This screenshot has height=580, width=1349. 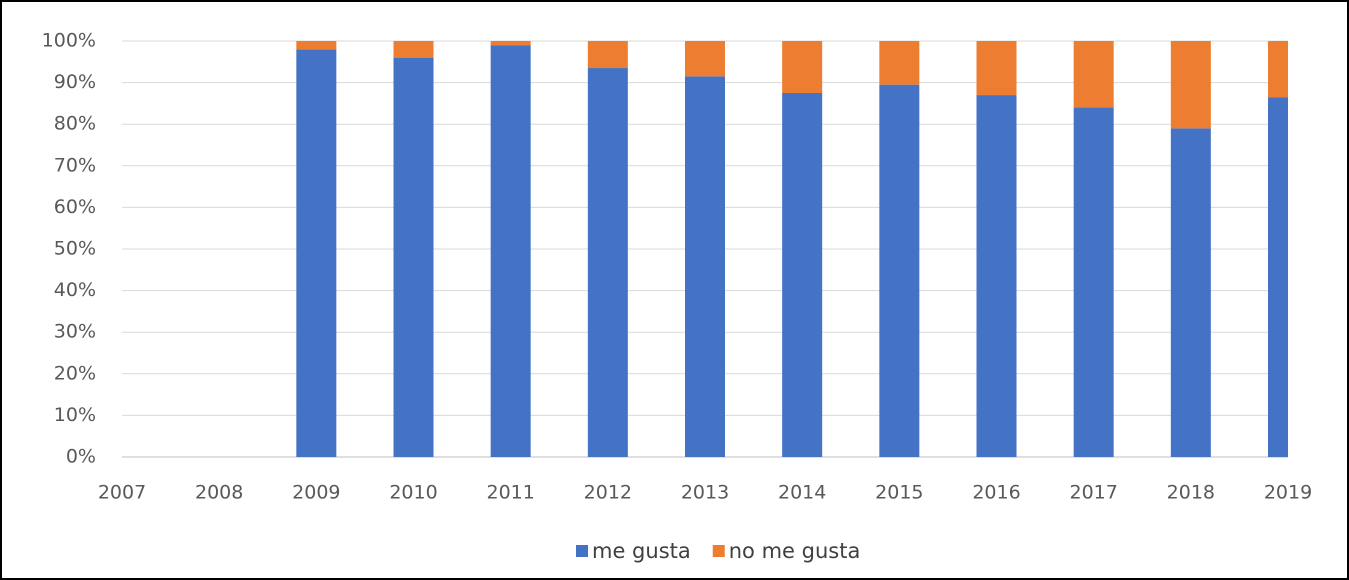 I want to click on y-tick-label: 100%, so click(x=69, y=41).